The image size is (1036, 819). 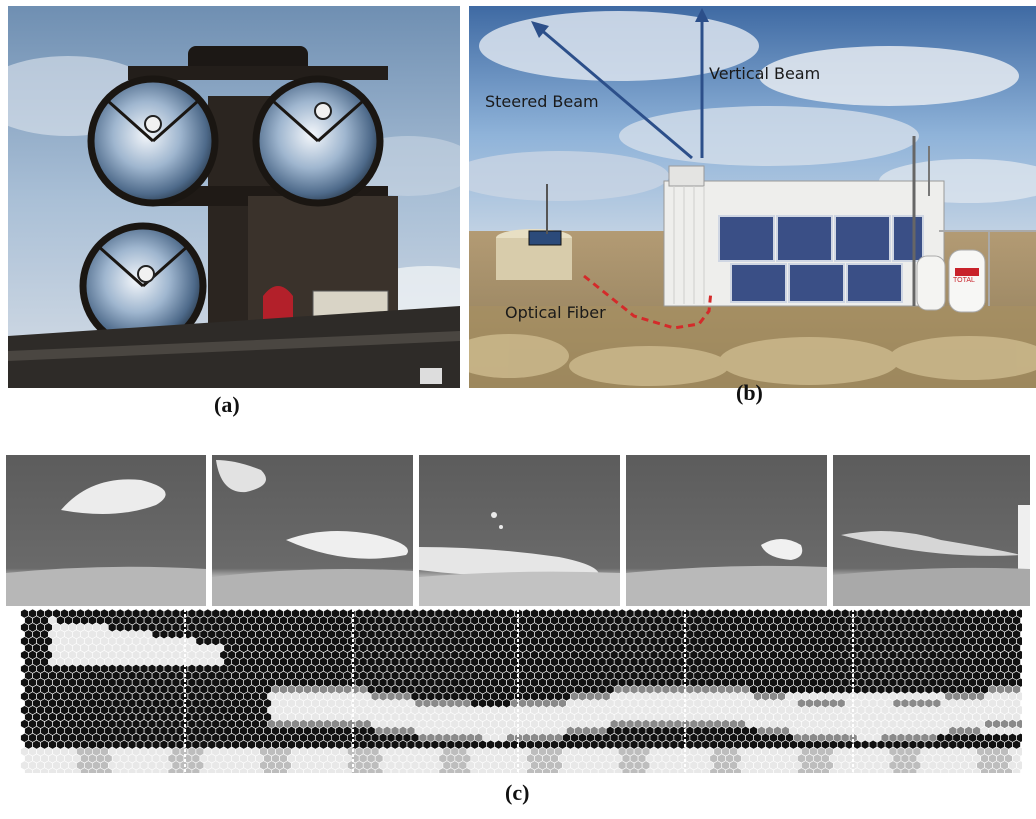 I want to click on steered-beam-label: Steered Beam, so click(x=542, y=101).